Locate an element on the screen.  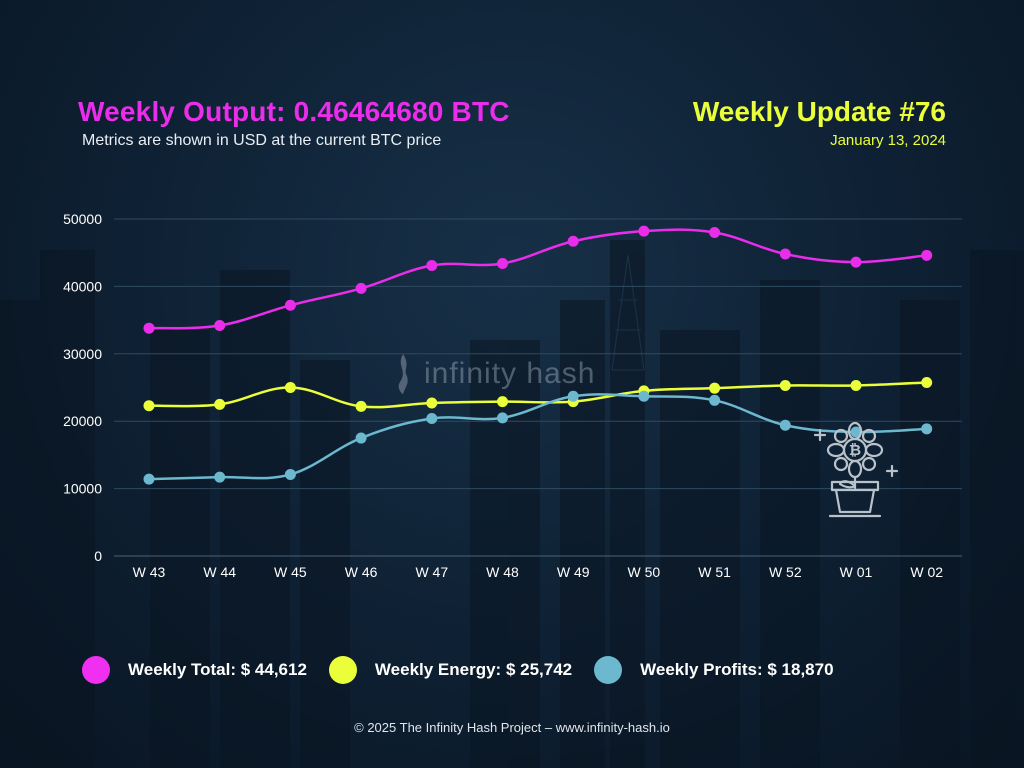
legend-swatch-profits is located at coordinates (608, 670).